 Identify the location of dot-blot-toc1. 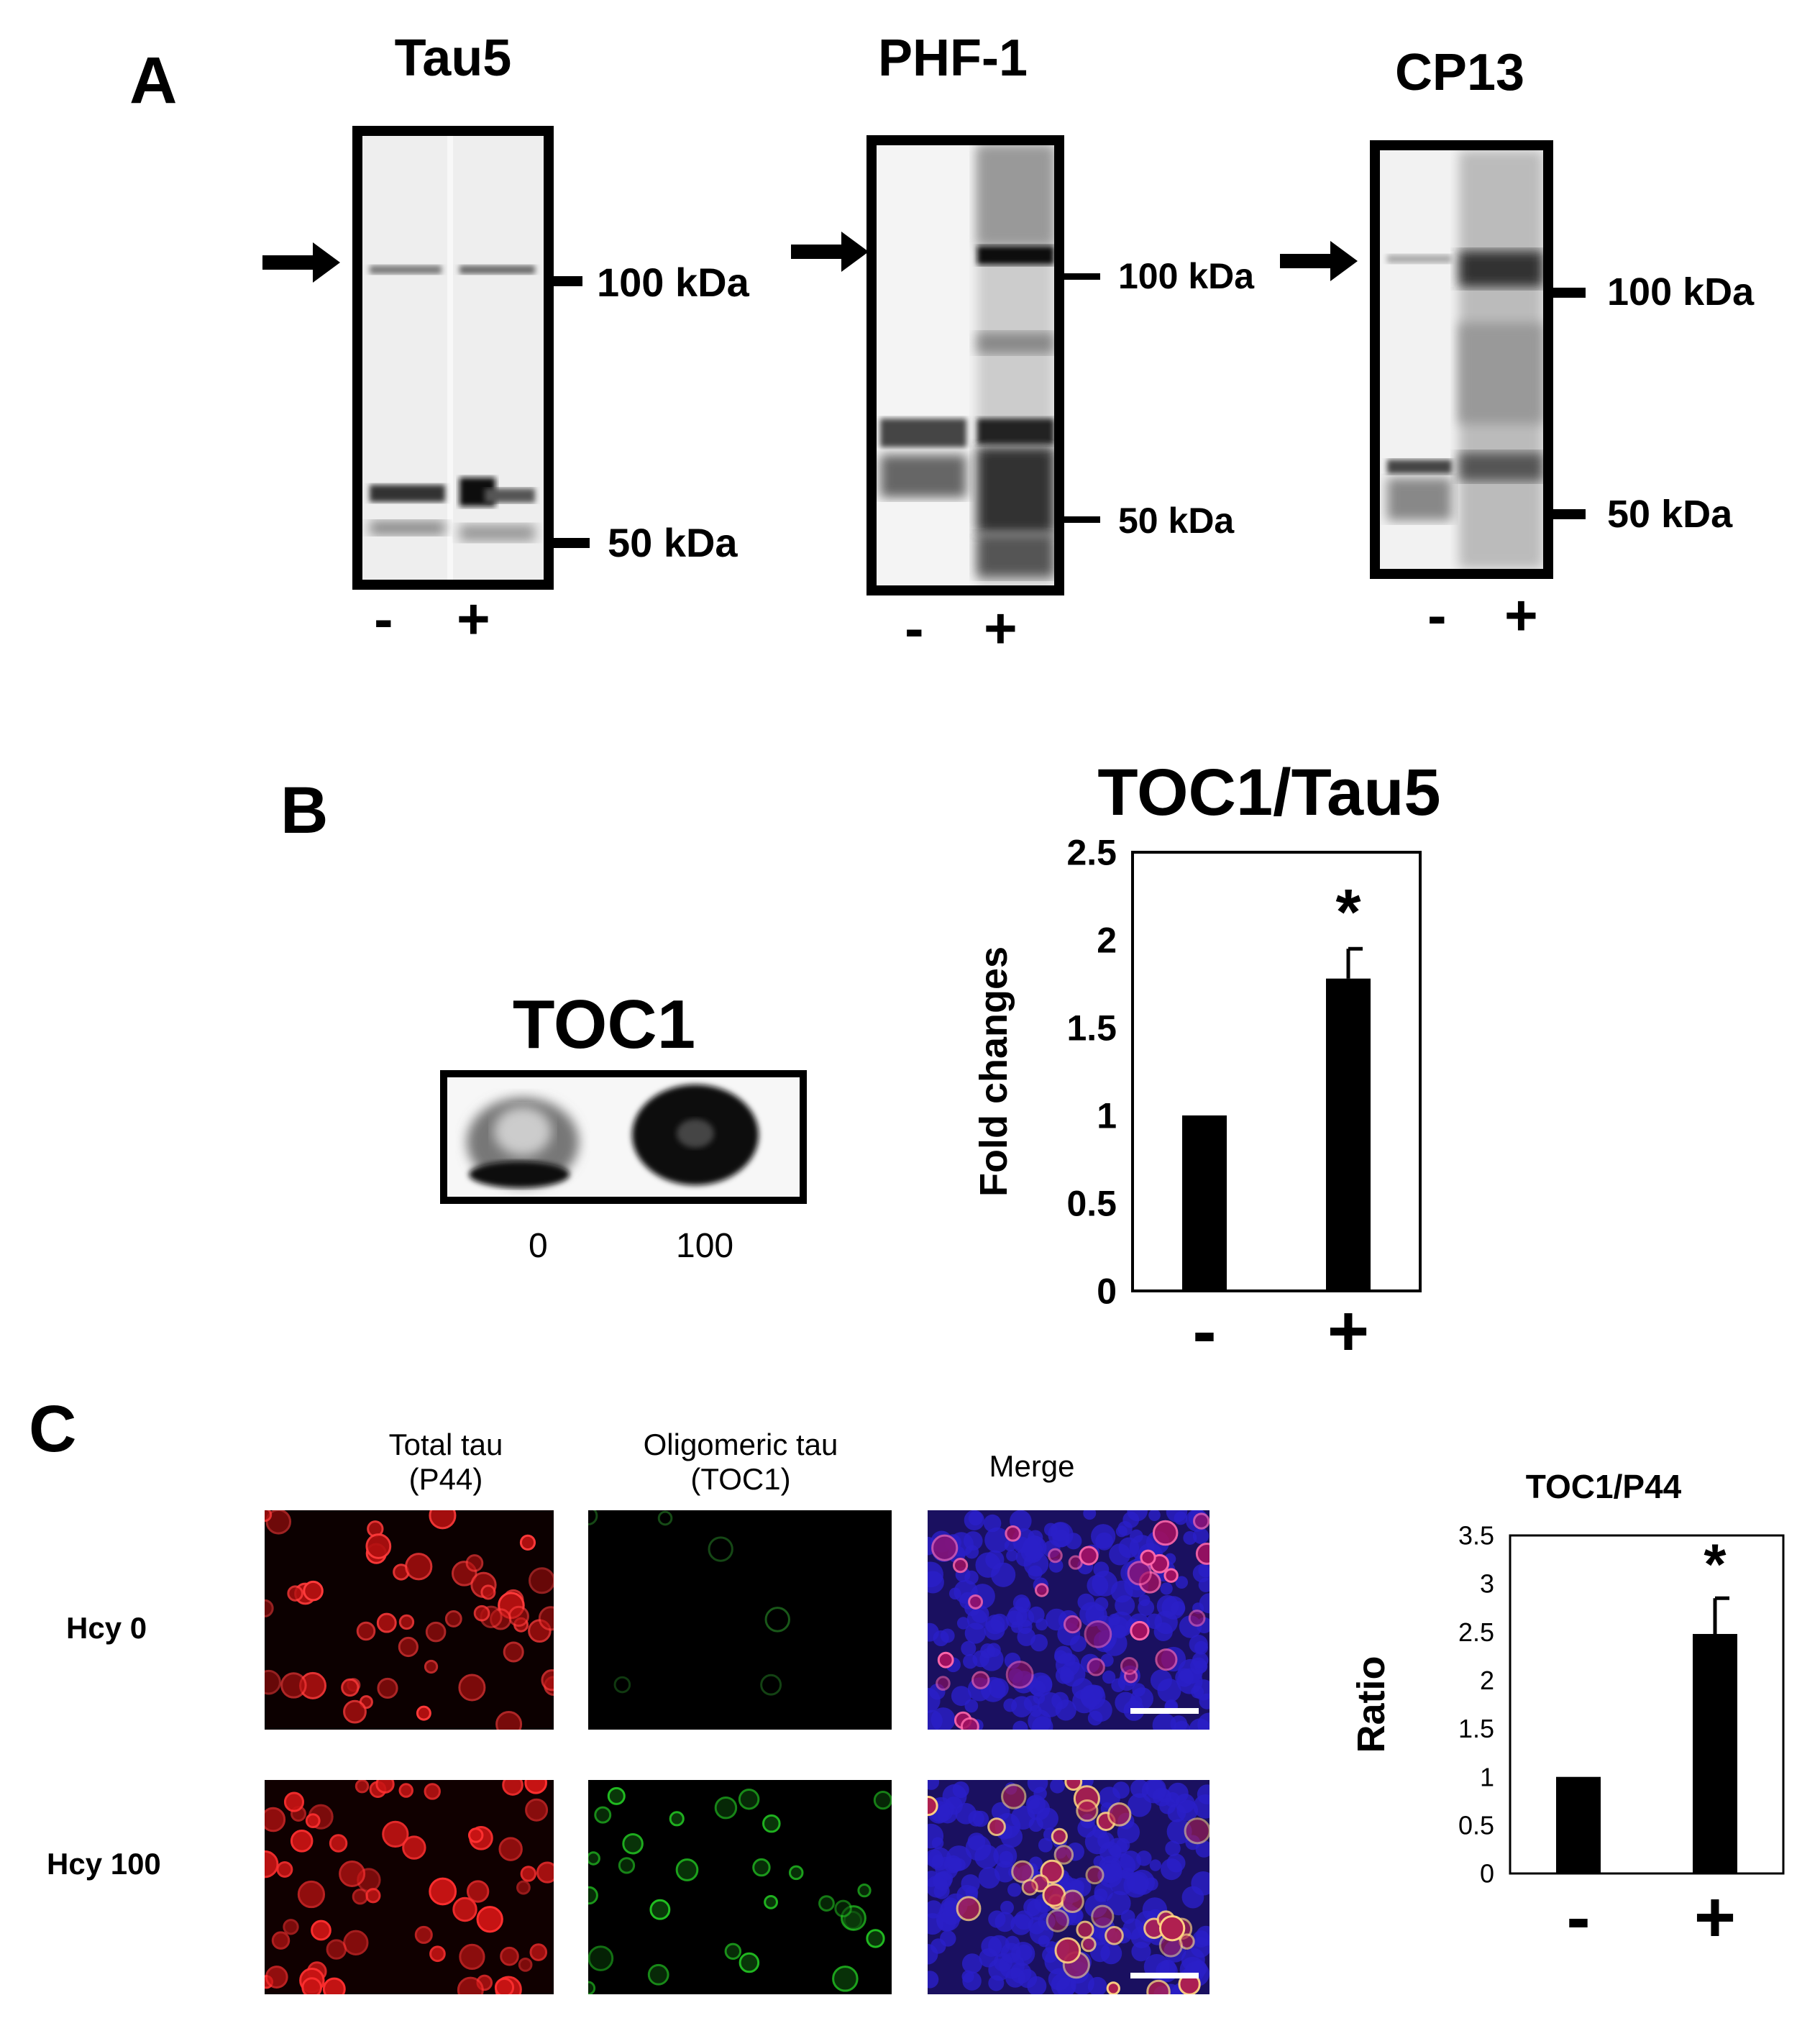
(623, 1137).